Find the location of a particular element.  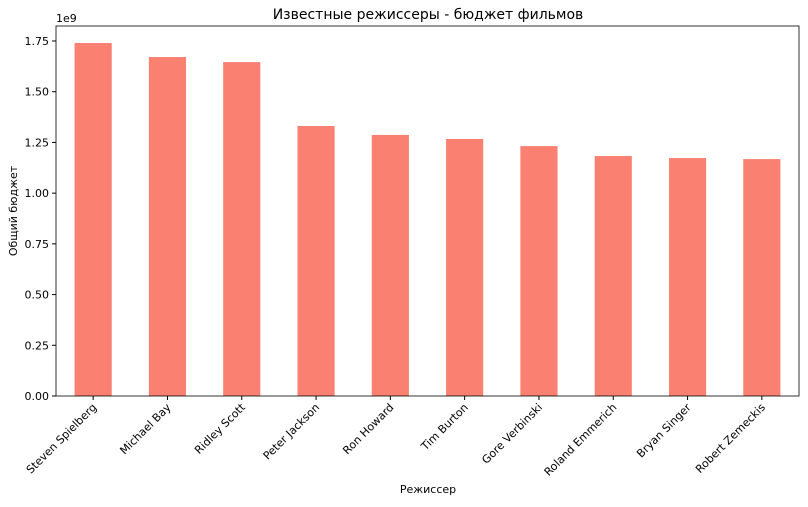

y-offset-label: 1e9 is located at coordinates (66, 18).